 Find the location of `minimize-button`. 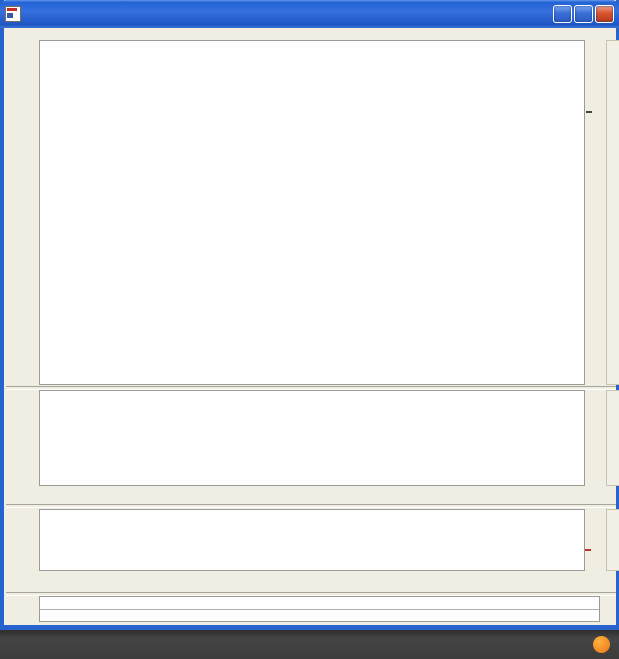

minimize-button is located at coordinates (562, 14).